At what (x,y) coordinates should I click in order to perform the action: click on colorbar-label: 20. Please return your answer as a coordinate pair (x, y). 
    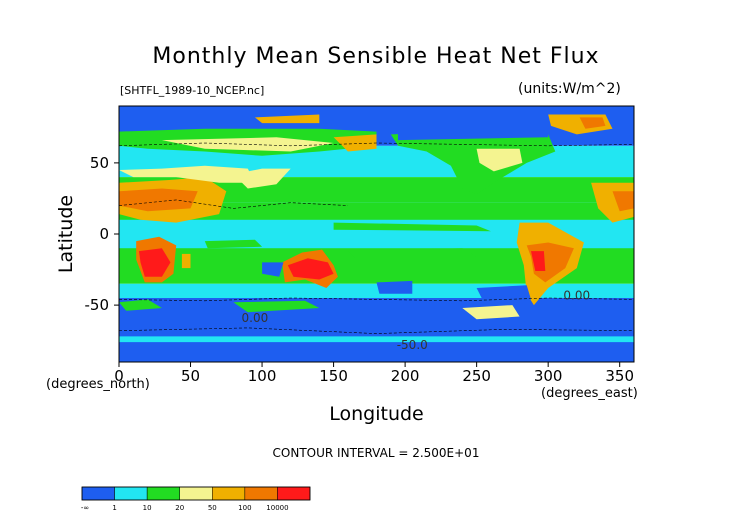
    Looking at the image, I should click on (179, 508).